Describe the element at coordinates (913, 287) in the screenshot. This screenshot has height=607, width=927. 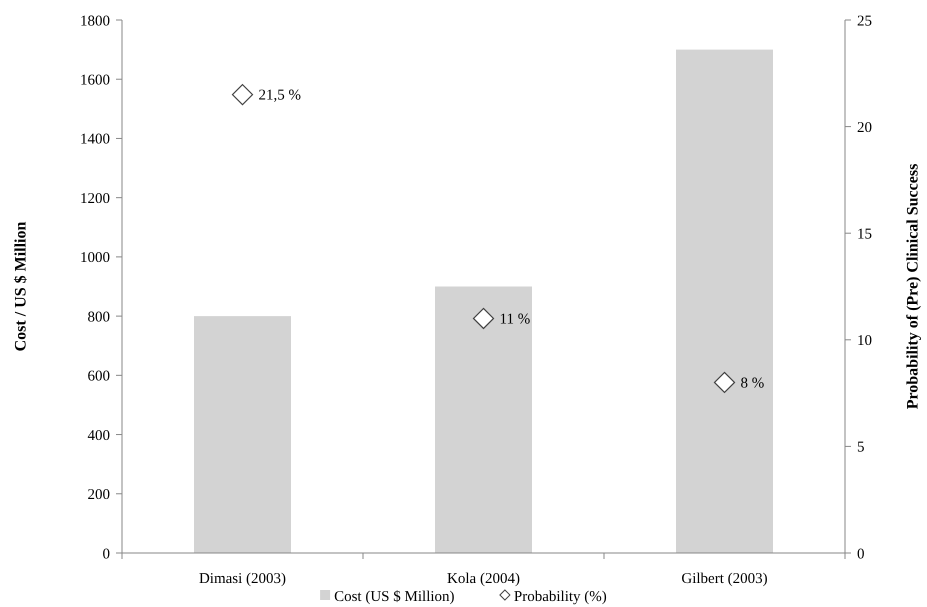
I see `y2-axis-title: Probability of (Pre) Clinical Success` at that location.